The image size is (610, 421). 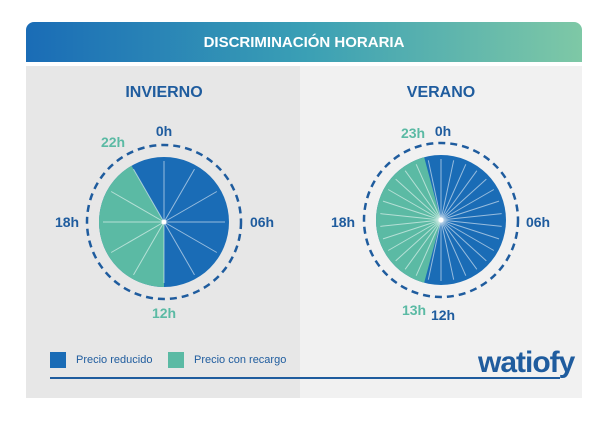 I want to click on winter-label-18h: 18h, so click(x=67, y=222).